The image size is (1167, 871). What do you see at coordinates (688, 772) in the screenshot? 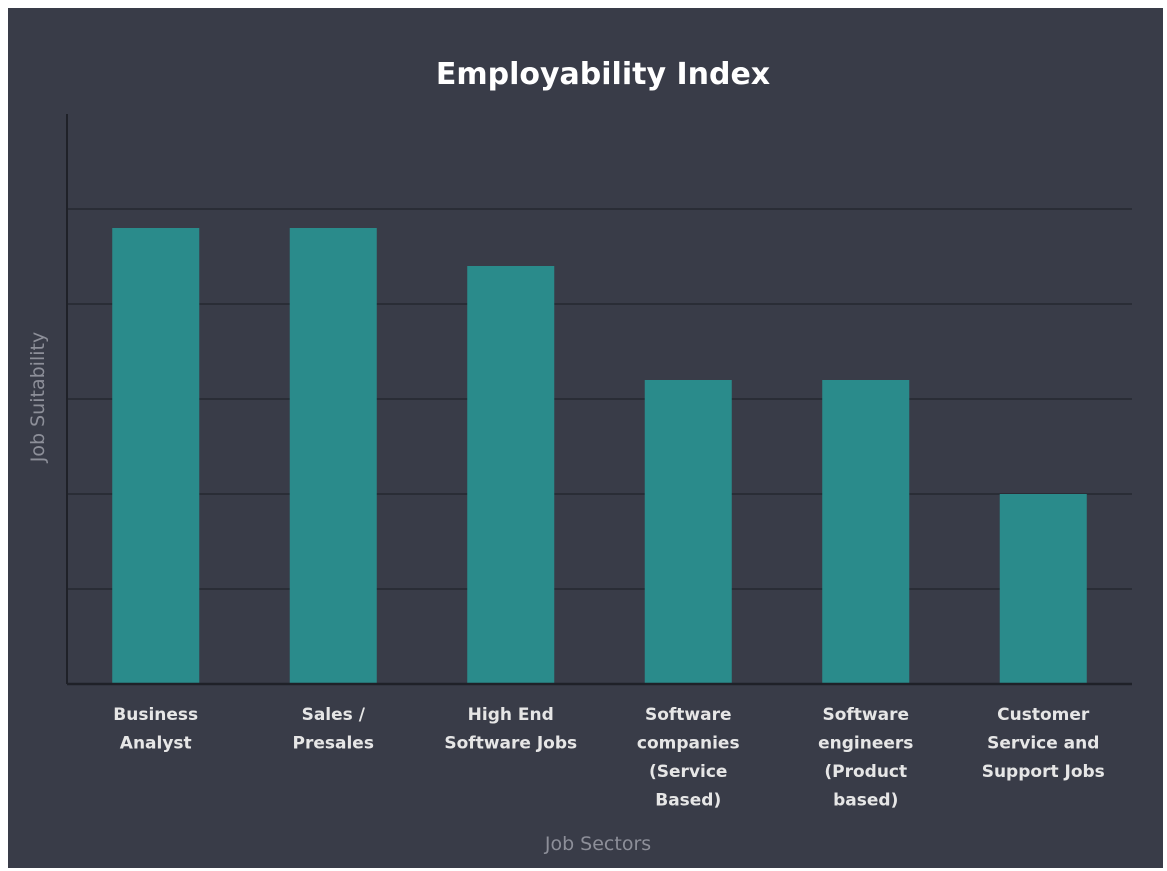
I see `x-tick-label-line: (Service` at bounding box center [688, 772].